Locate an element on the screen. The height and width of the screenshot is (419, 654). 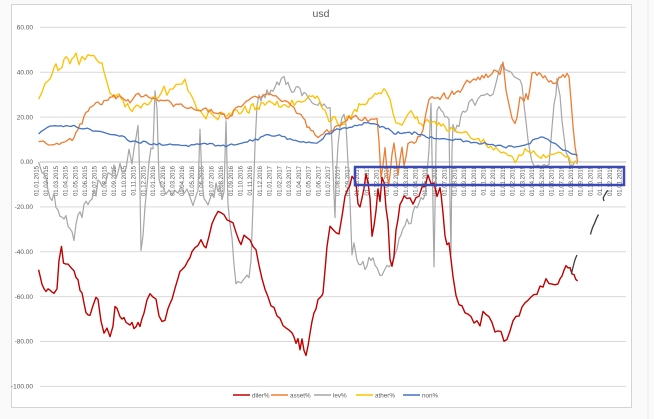
svg-text: 01.02.2015 is located at coordinates (47, 180).